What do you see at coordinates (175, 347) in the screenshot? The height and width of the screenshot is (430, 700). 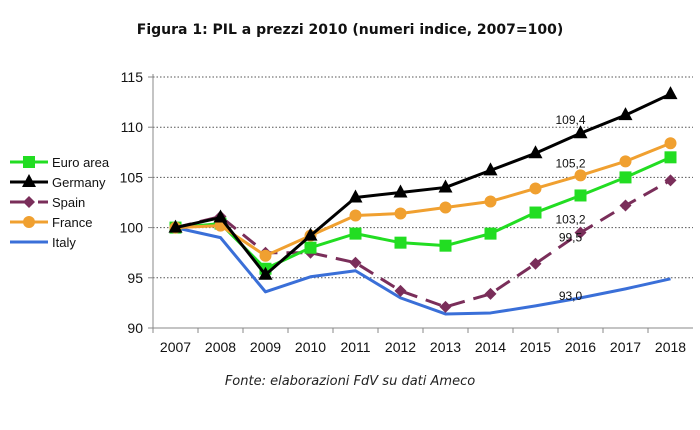 I see `x-tick-label: 2007` at bounding box center [175, 347].